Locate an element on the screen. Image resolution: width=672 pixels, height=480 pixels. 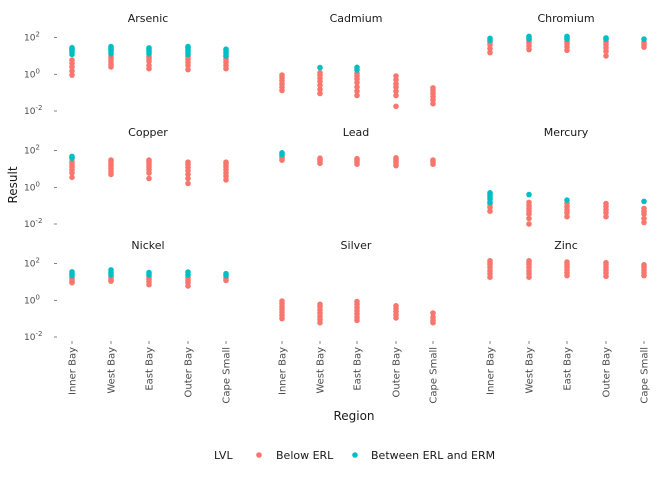
point-zinc-east-bay-below-erl is located at coordinates (567, 262).